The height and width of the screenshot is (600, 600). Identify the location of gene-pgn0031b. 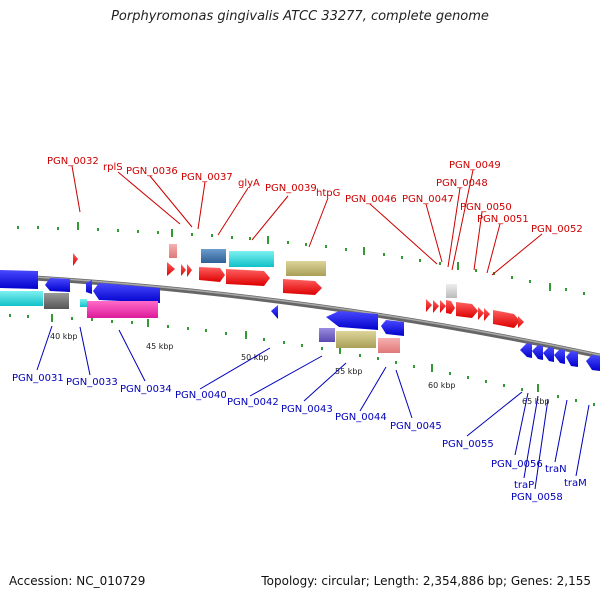
(57, 285).